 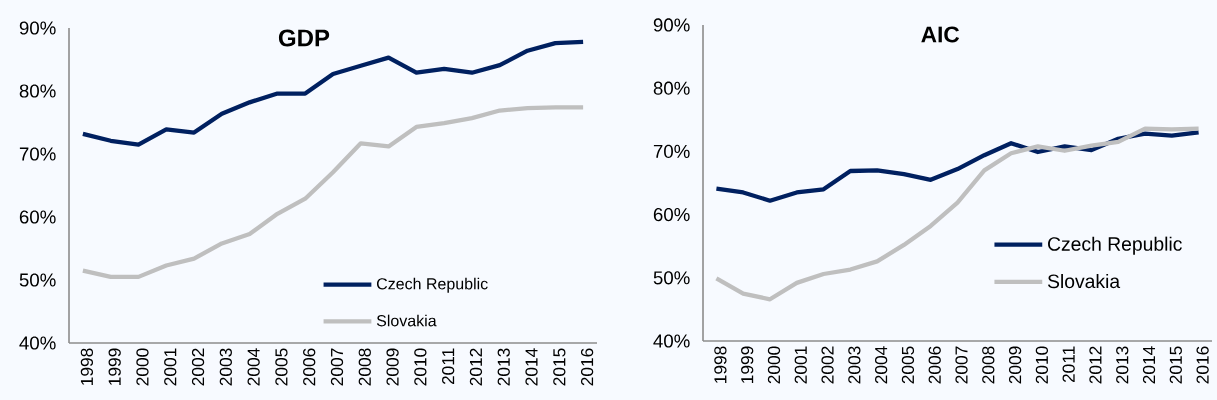 I want to click on chart-title: AIC, so click(x=940, y=34).